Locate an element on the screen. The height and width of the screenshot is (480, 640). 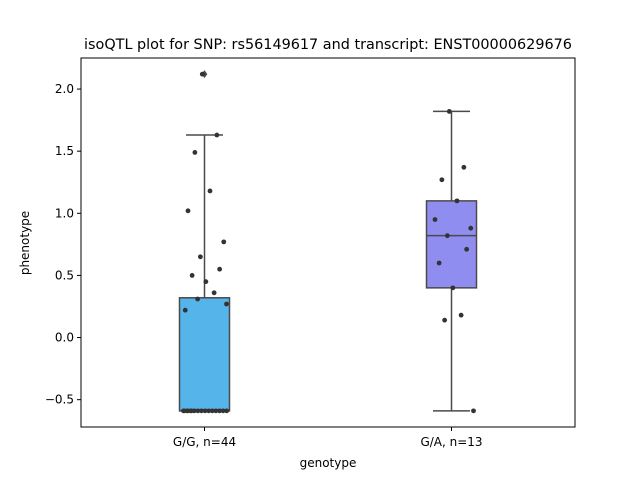
y-tick-label: 2.0 is located at coordinates (64, 89).